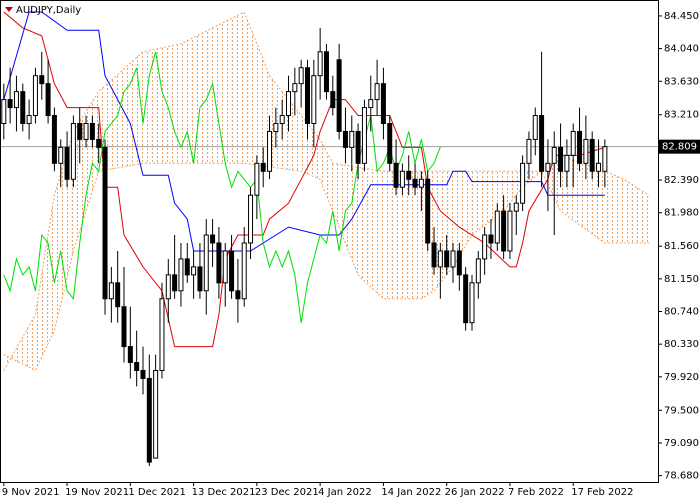 The width and height of the screenshot is (700, 500). I want to click on y-tick-label: 81.560, so click(681, 246).